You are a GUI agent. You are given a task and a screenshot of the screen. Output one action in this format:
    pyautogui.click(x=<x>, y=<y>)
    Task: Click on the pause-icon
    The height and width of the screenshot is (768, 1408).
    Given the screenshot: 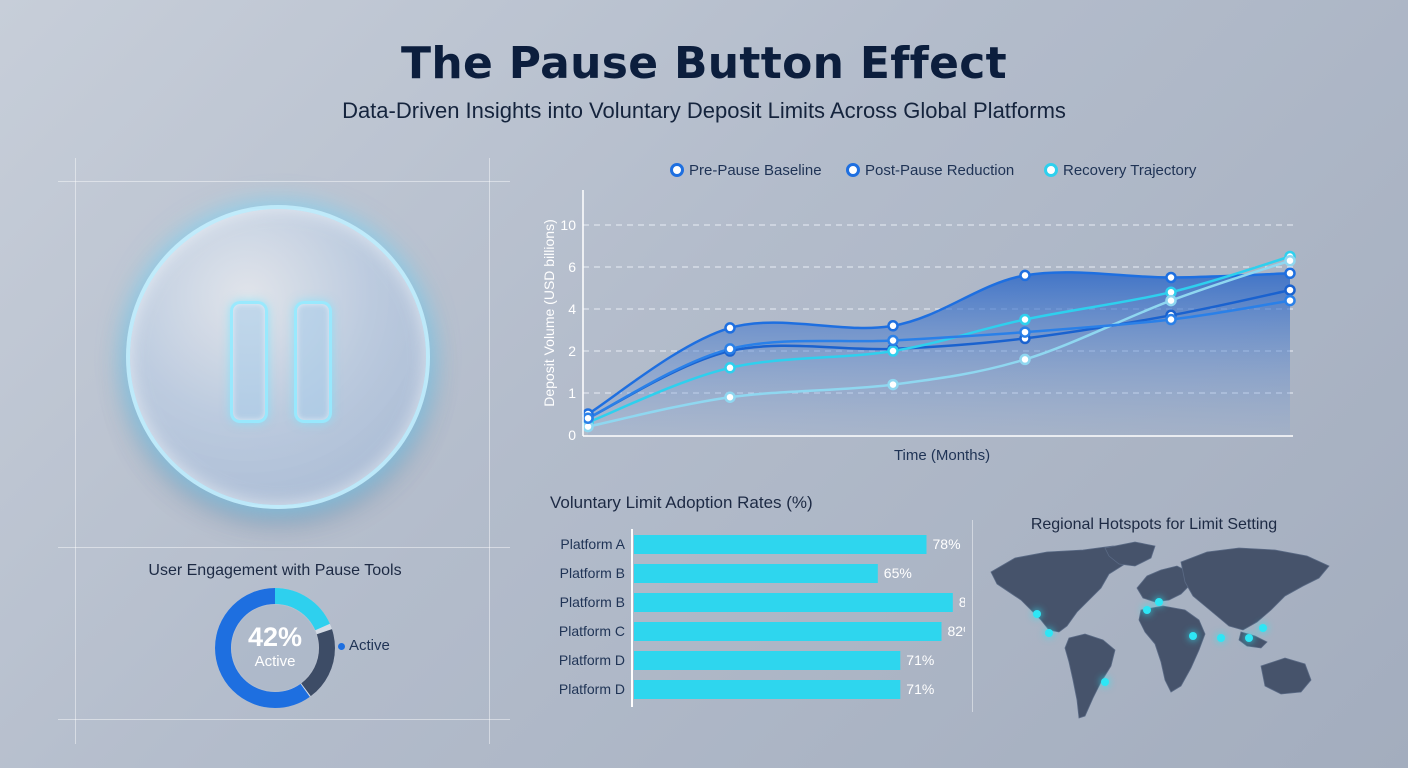 What is the action you would take?
    pyautogui.click(x=278, y=357)
    